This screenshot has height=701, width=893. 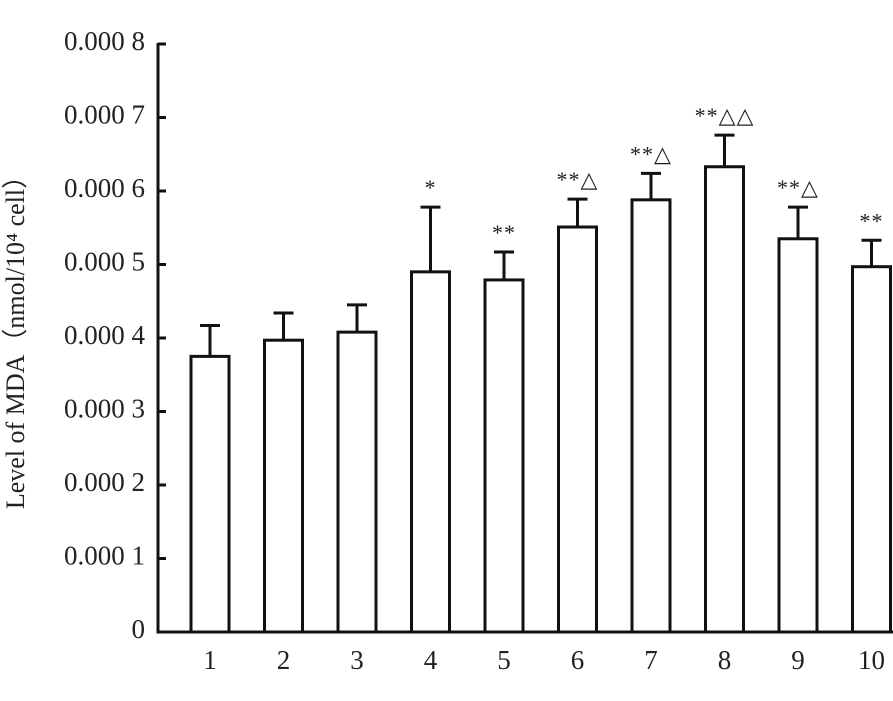 I want to click on y-tick-label: 0.000 2, so click(x=104, y=482).